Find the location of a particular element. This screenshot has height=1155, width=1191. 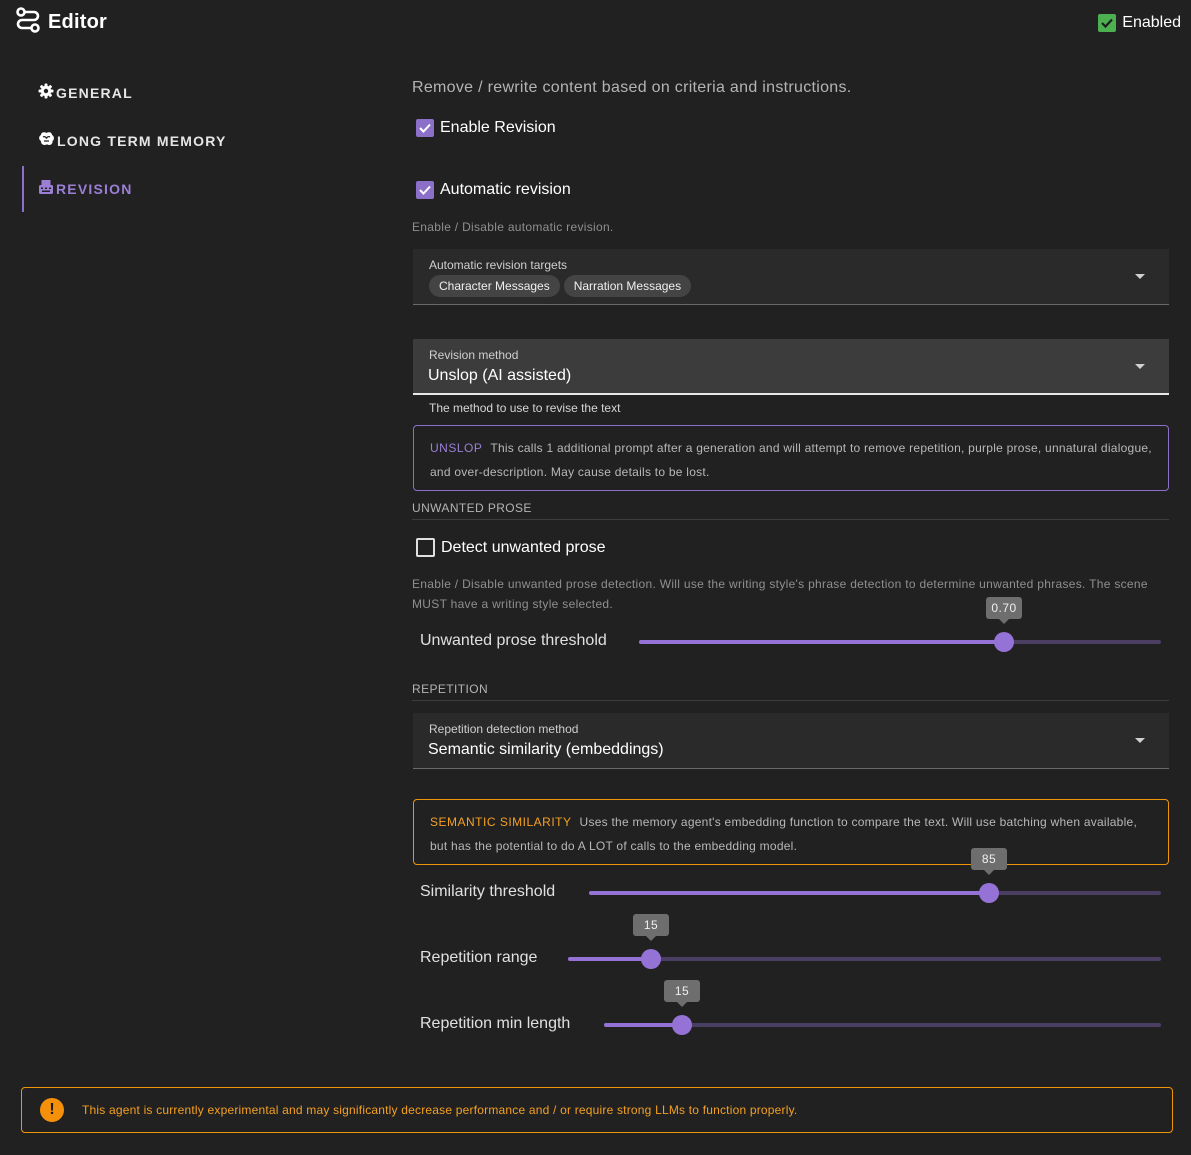

gear-icon is located at coordinates (46, 93).